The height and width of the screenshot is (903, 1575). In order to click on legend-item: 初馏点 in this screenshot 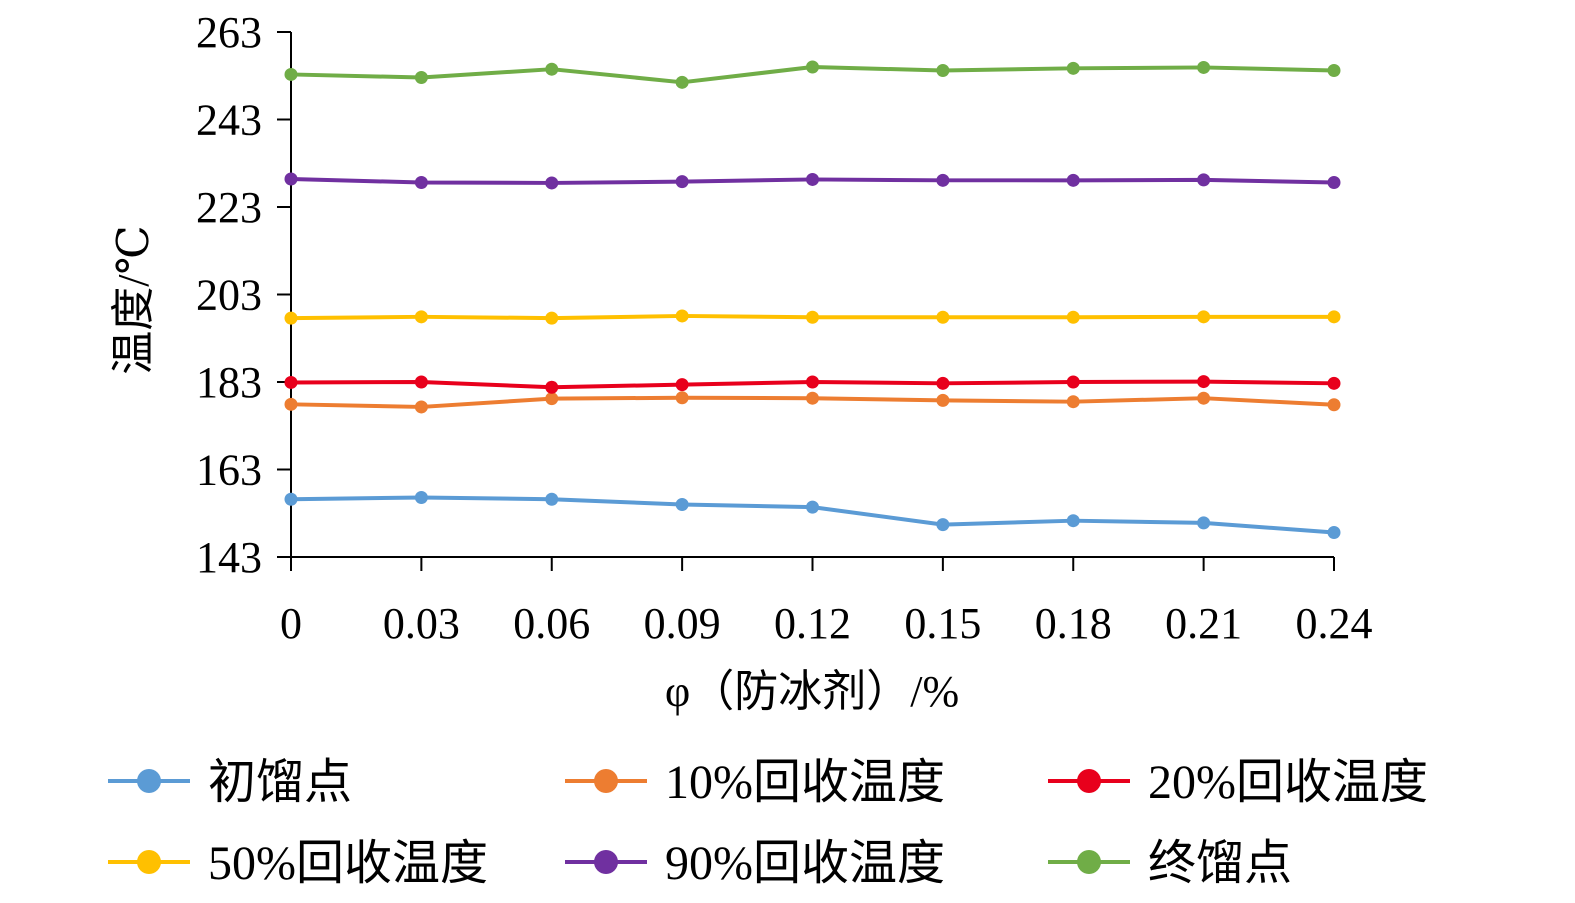, I will do `click(230, 782)`.